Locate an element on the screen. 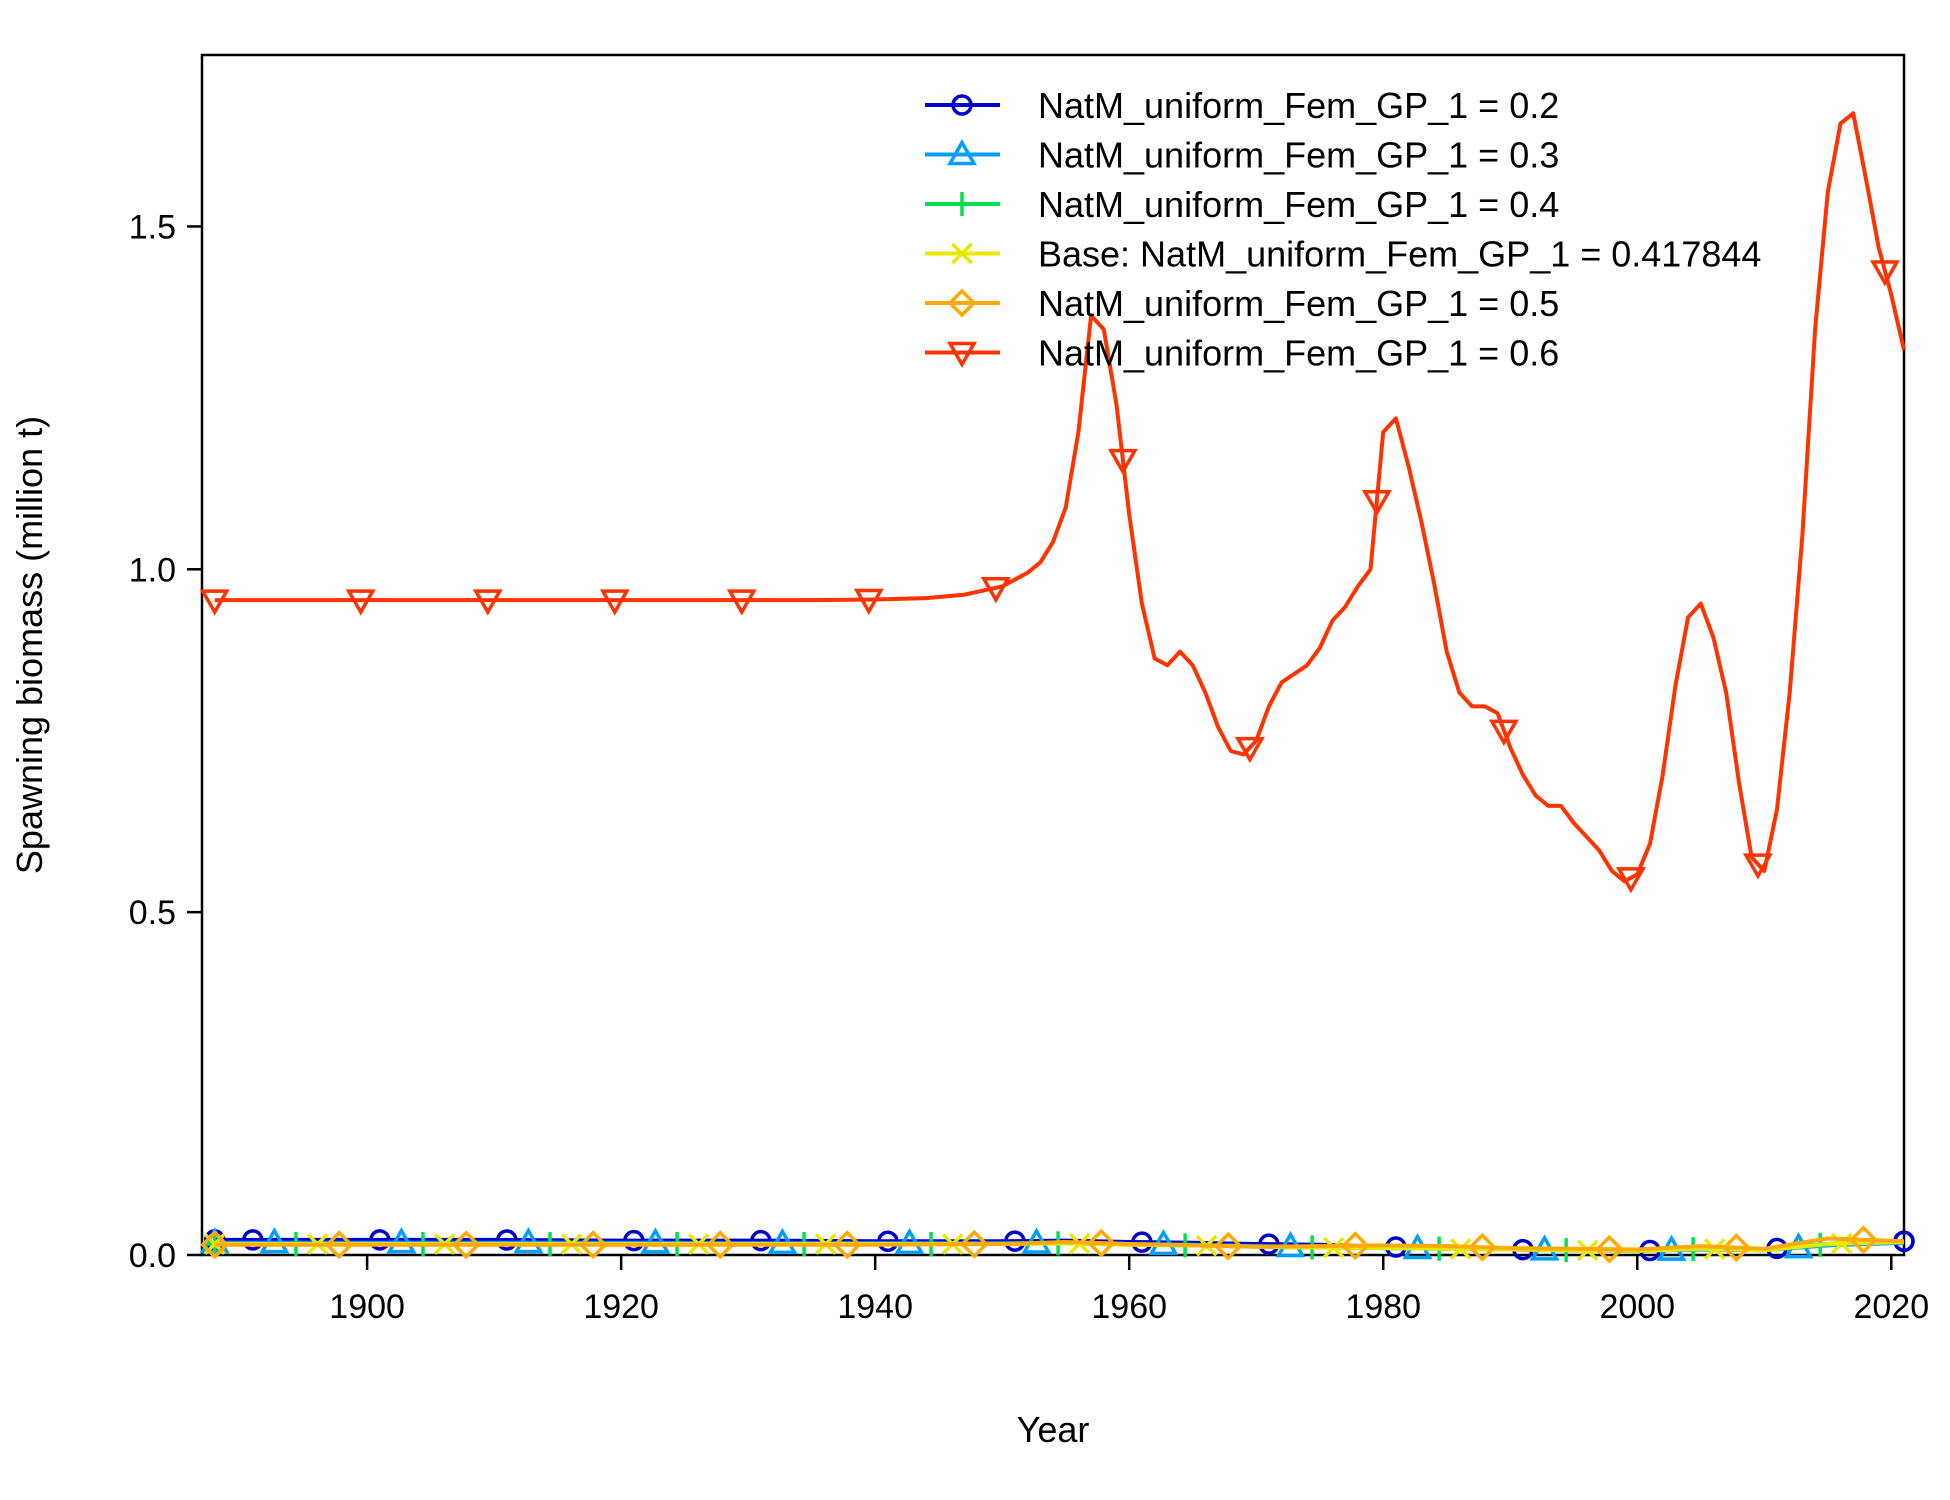  legend-item: NatM_uniform_Fem_GP_1 = 0.2 is located at coordinates (1242, 105).